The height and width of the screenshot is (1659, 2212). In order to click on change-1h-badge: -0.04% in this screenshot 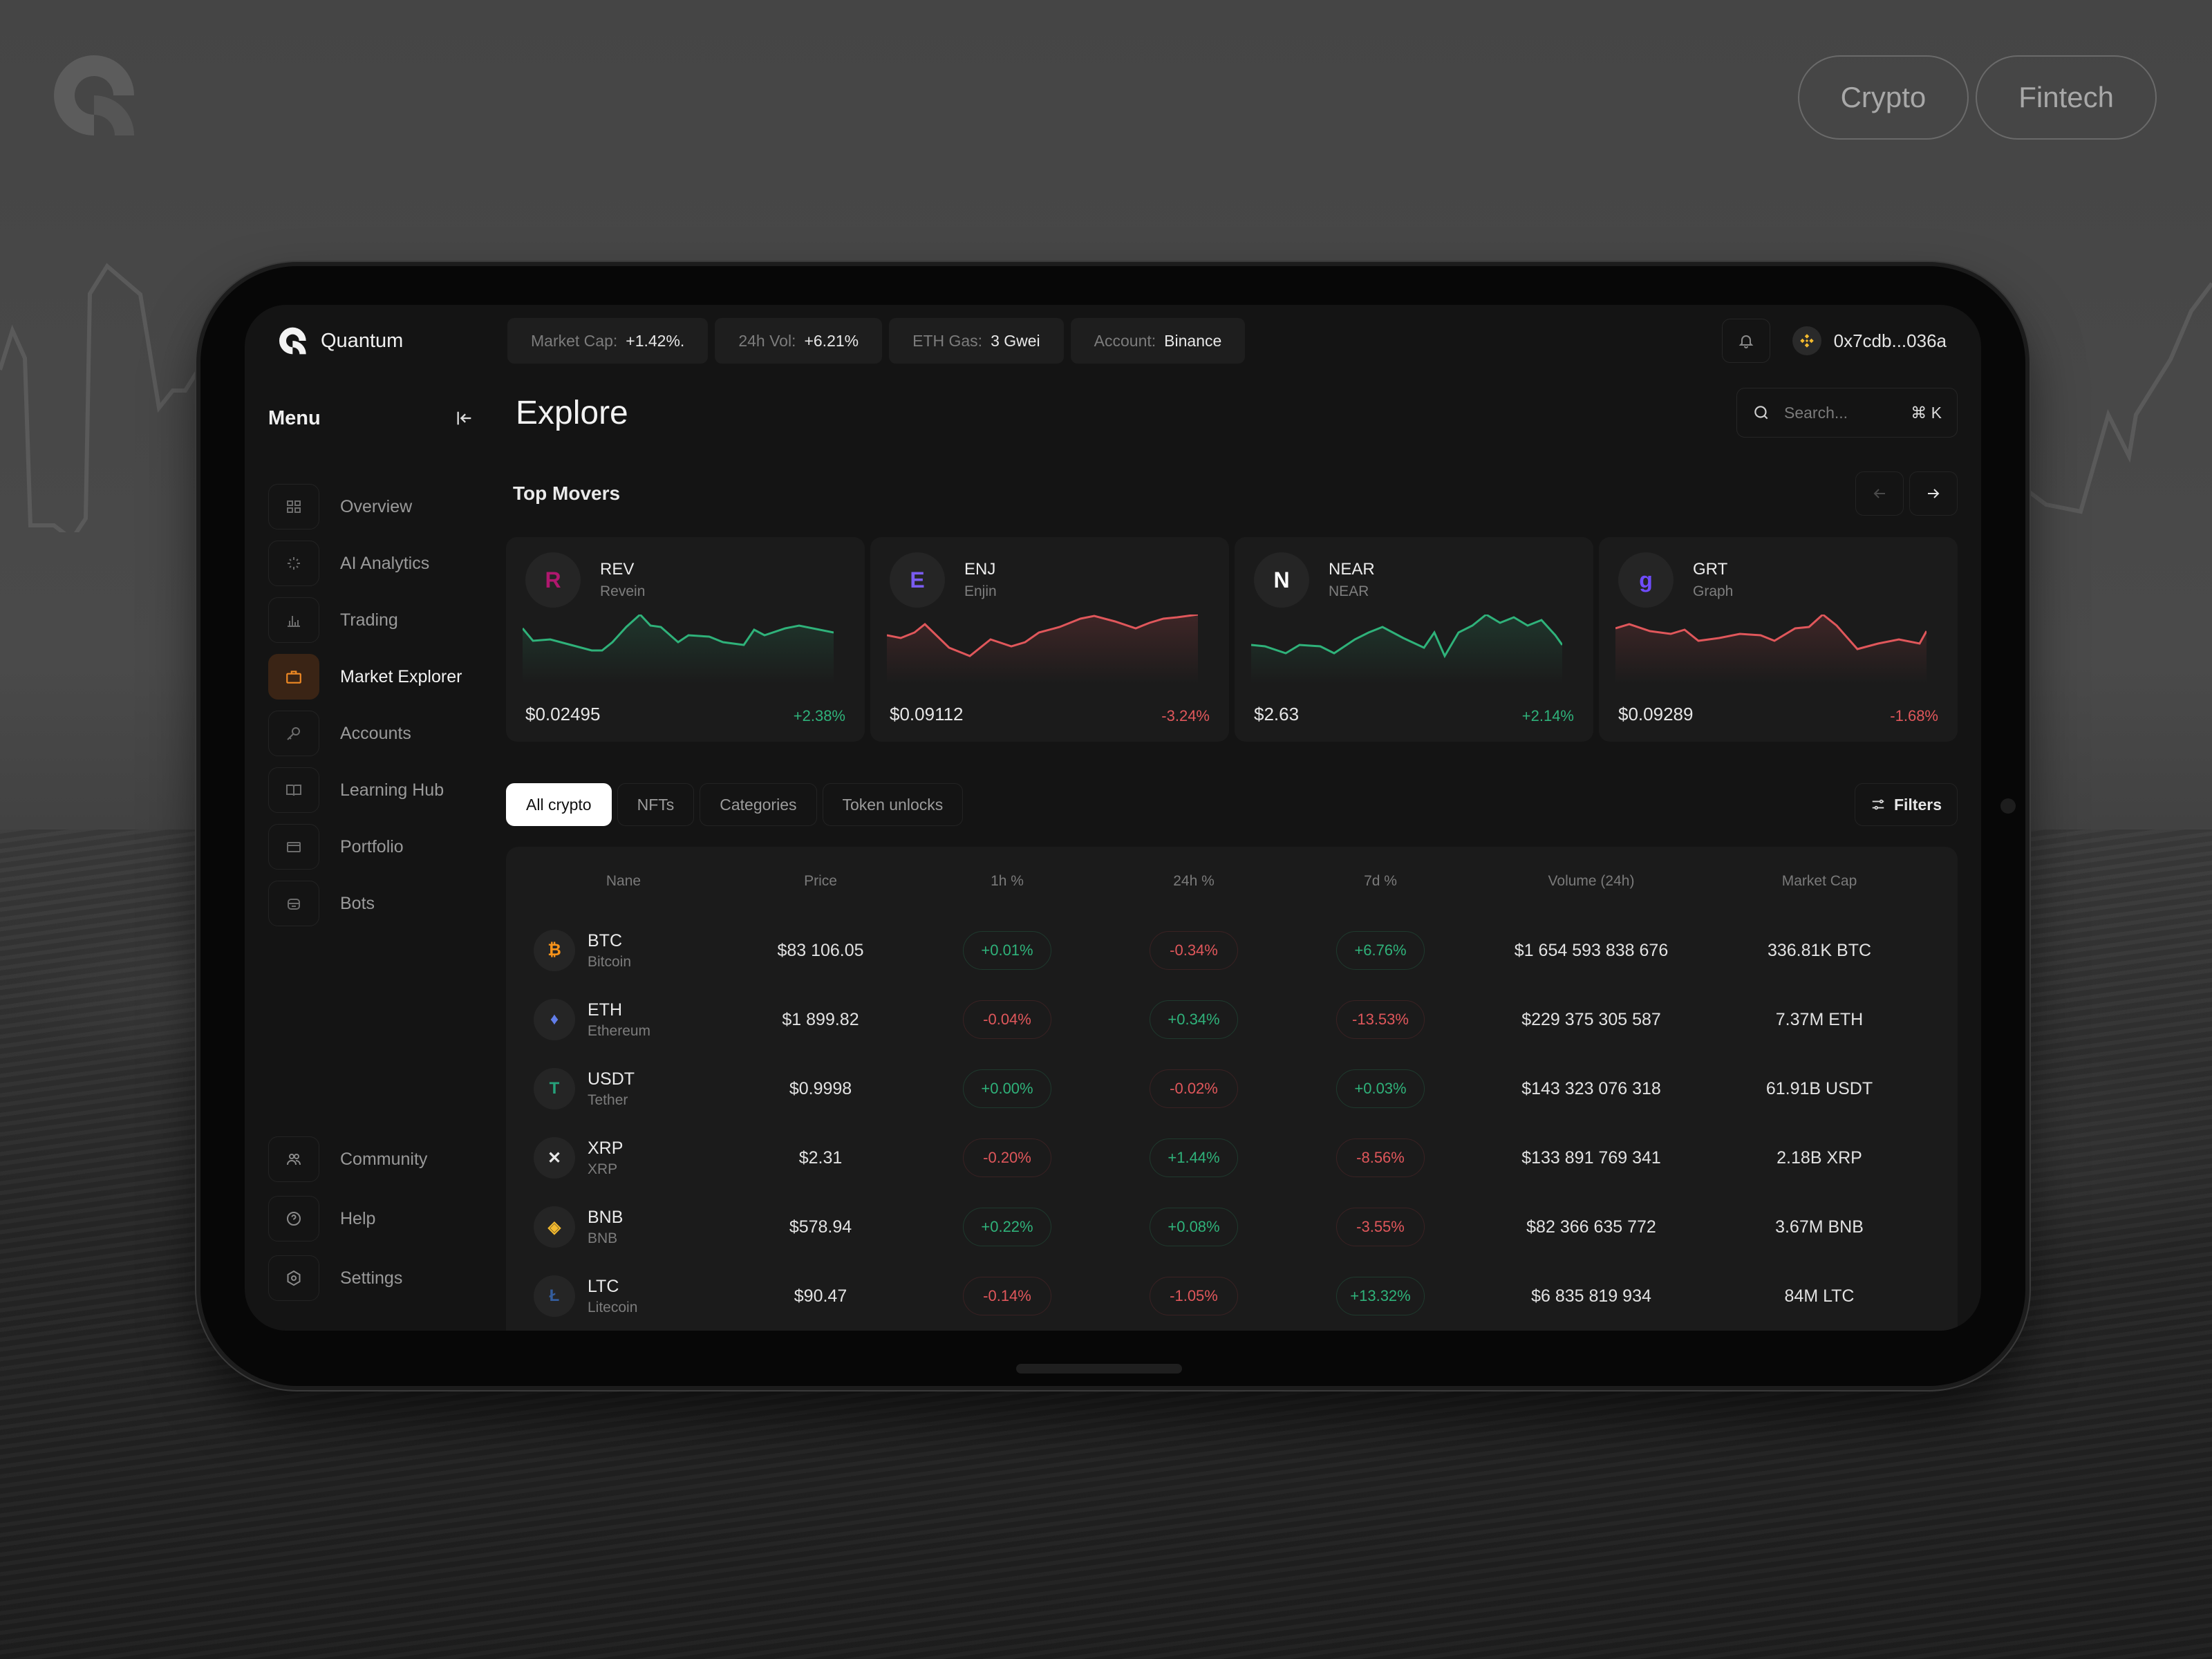, I will do `click(1007, 1020)`.